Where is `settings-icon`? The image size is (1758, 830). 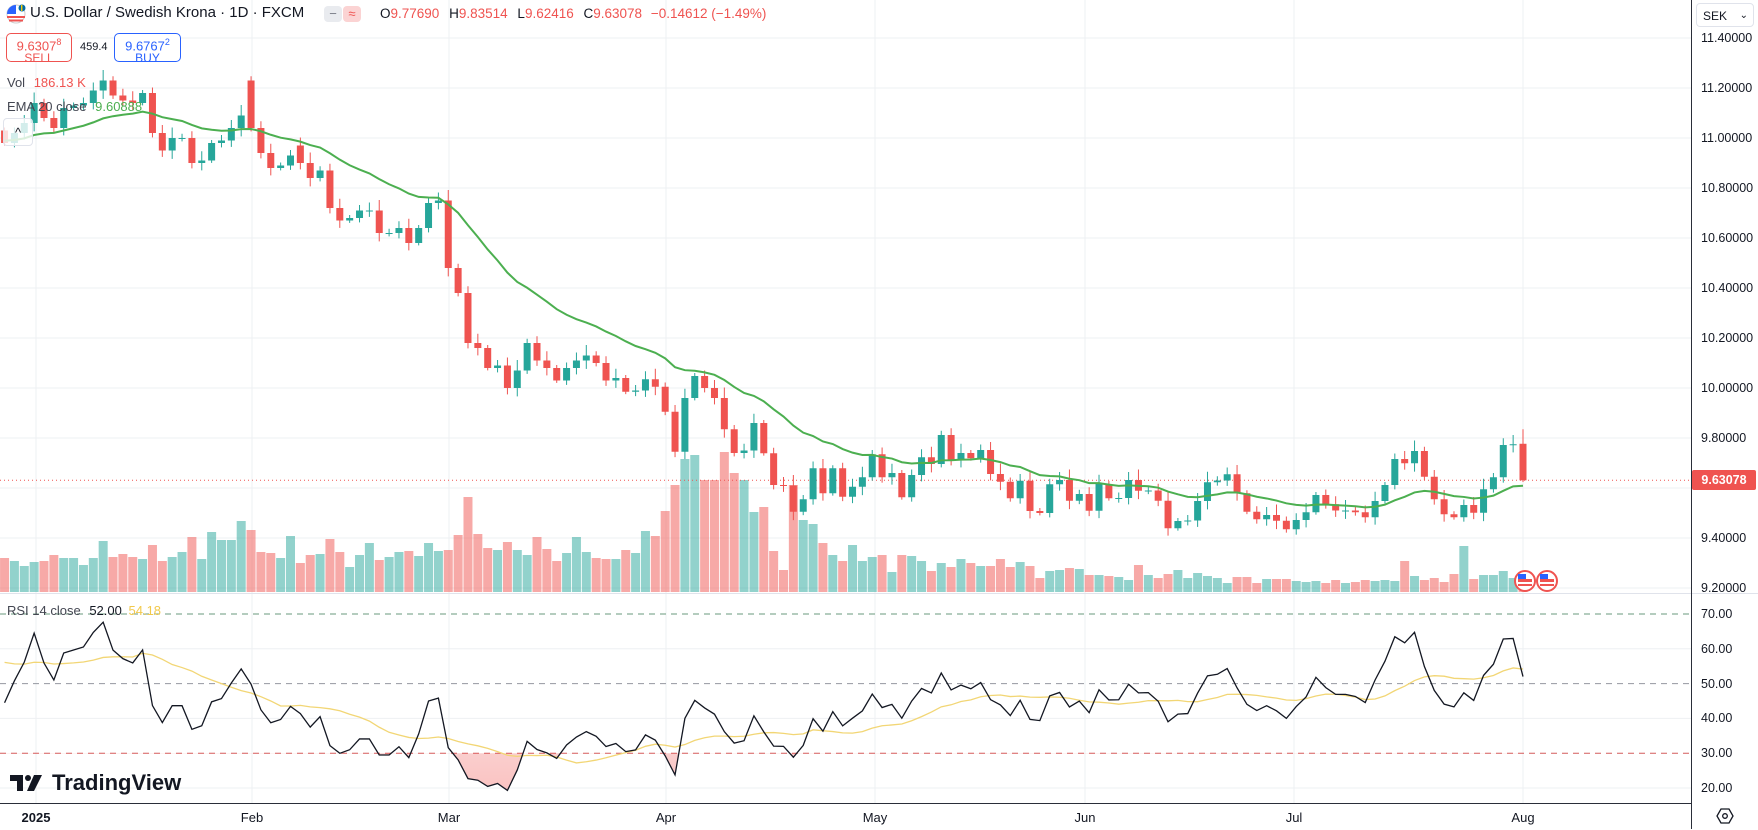
settings-icon is located at coordinates (1725, 816).